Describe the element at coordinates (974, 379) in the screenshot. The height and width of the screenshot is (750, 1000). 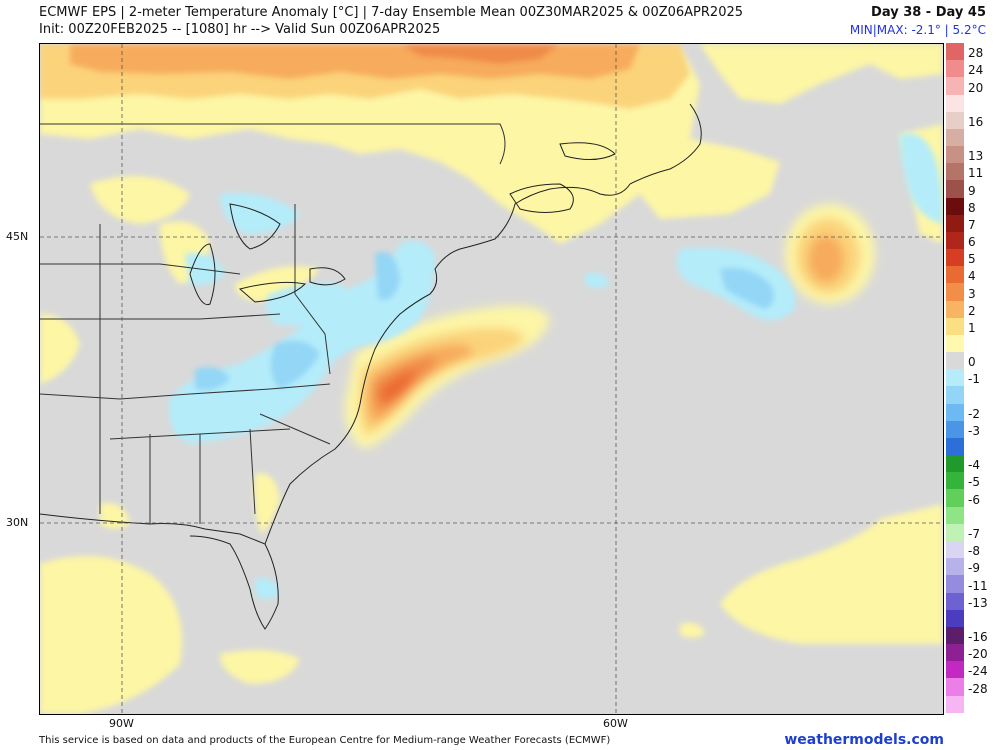
I see `legend-label: -1` at that location.